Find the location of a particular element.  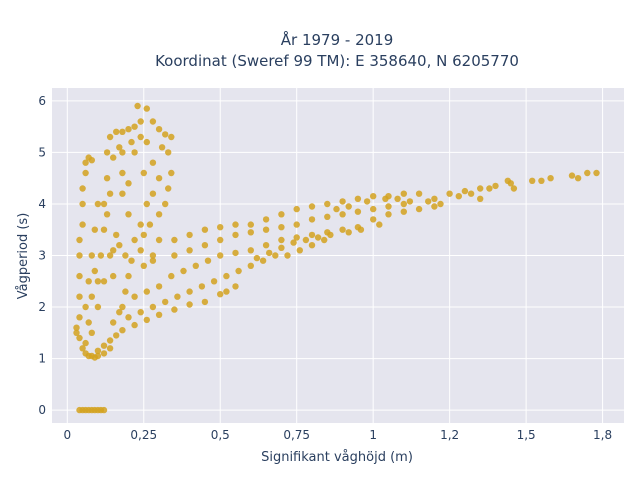

y-tick-label: 1 is located at coordinates (42, 359).